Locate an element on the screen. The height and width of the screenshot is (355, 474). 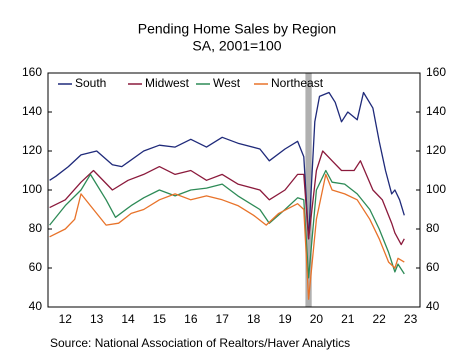
x-tick-label: 22 is located at coordinates (380, 319).